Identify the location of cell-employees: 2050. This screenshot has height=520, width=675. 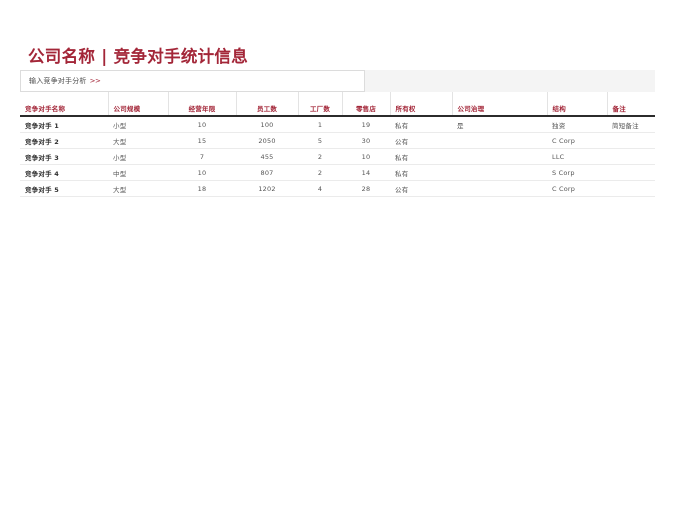
(267, 140).